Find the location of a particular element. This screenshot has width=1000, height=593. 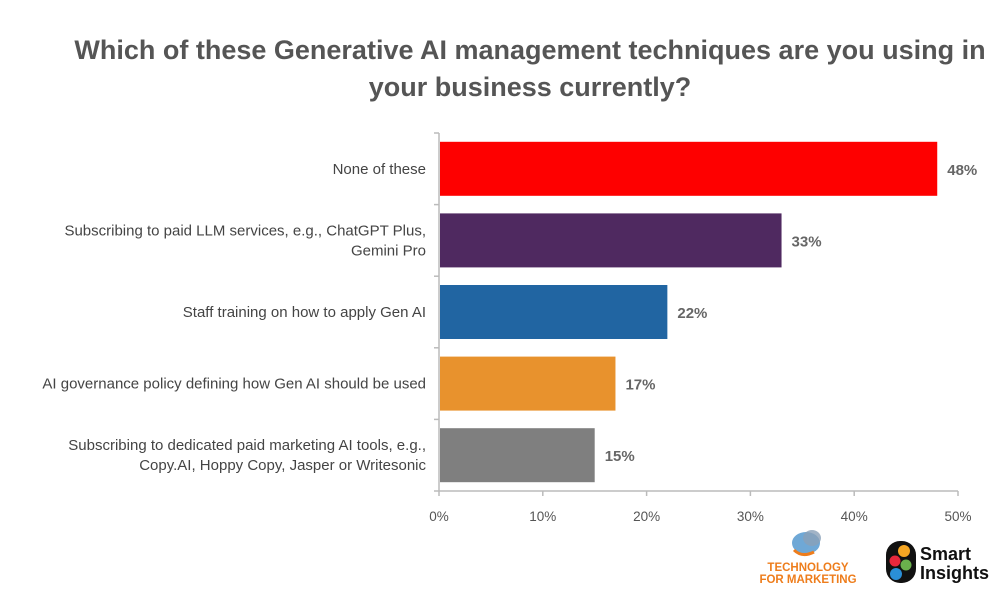

data-label: 48% is located at coordinates (962, 170).